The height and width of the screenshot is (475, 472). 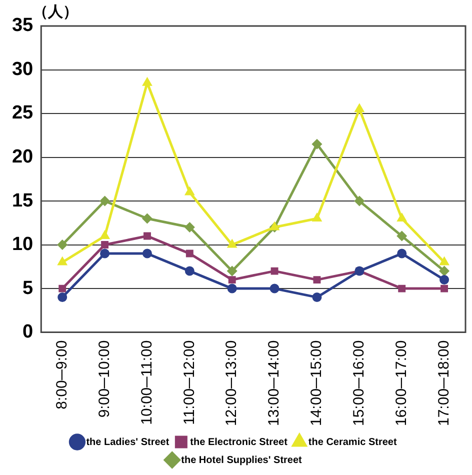 I want to click on y-tick-label: 5, so click(x=28, y=288).